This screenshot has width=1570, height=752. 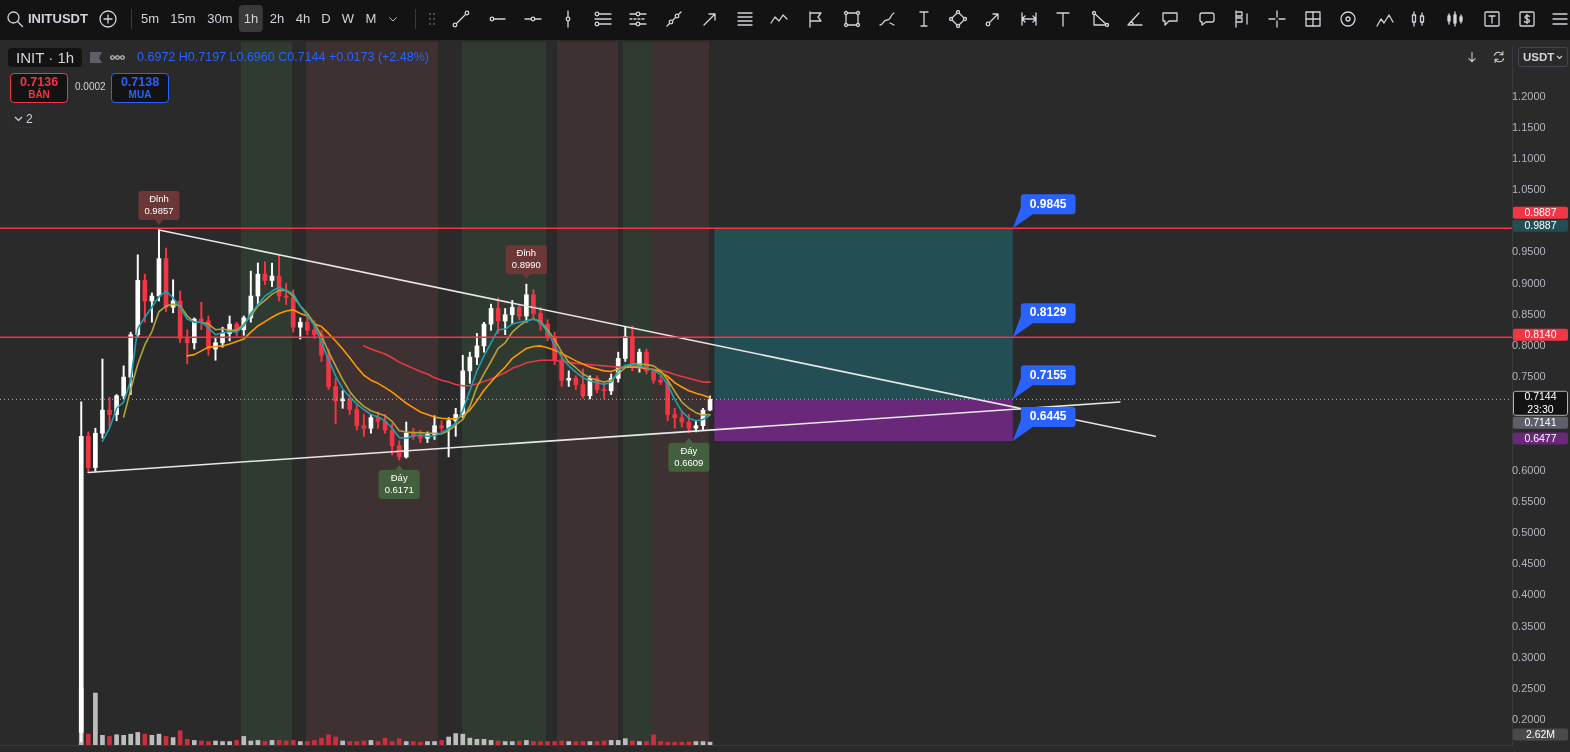 I want to click on currency-dropdown: USDT, so click(x=1543, y=57).